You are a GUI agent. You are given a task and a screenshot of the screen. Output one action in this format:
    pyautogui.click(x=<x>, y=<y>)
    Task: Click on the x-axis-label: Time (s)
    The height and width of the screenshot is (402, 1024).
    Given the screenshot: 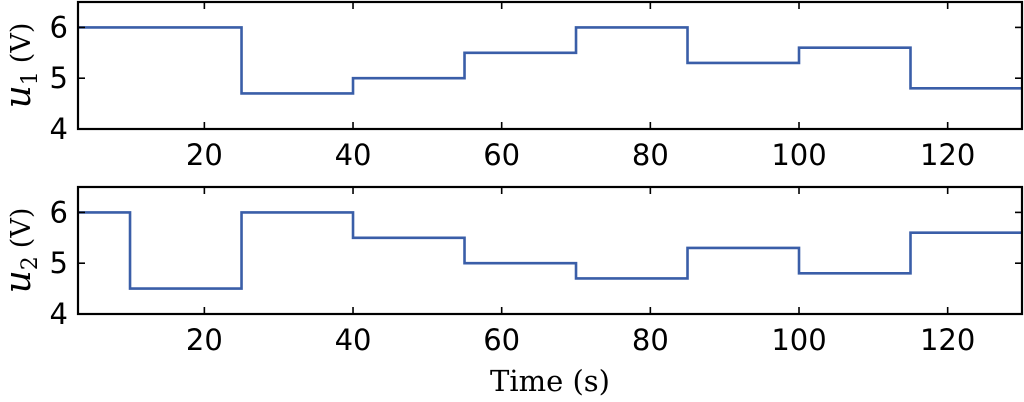 What is the action you would take?
    pyautogui.click(x=550, y=381)
    